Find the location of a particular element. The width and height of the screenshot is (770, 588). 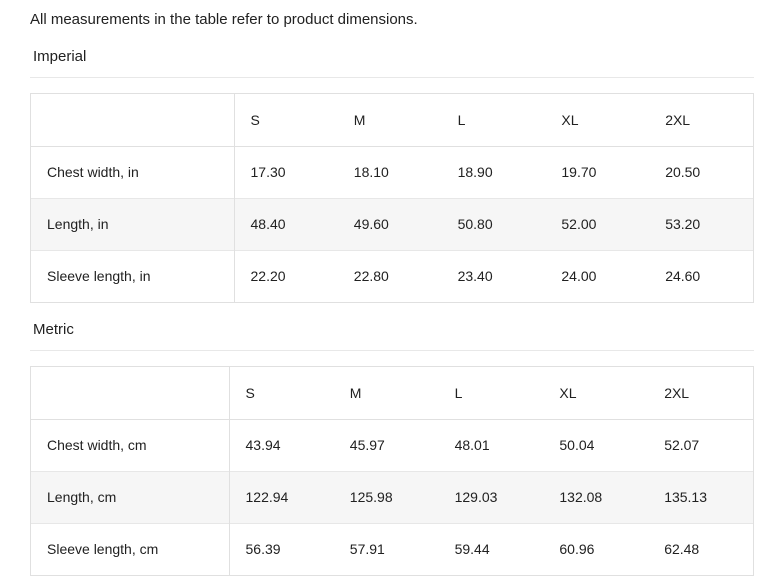

measurement-value: 62.48 is located at coordinates (682, 549).